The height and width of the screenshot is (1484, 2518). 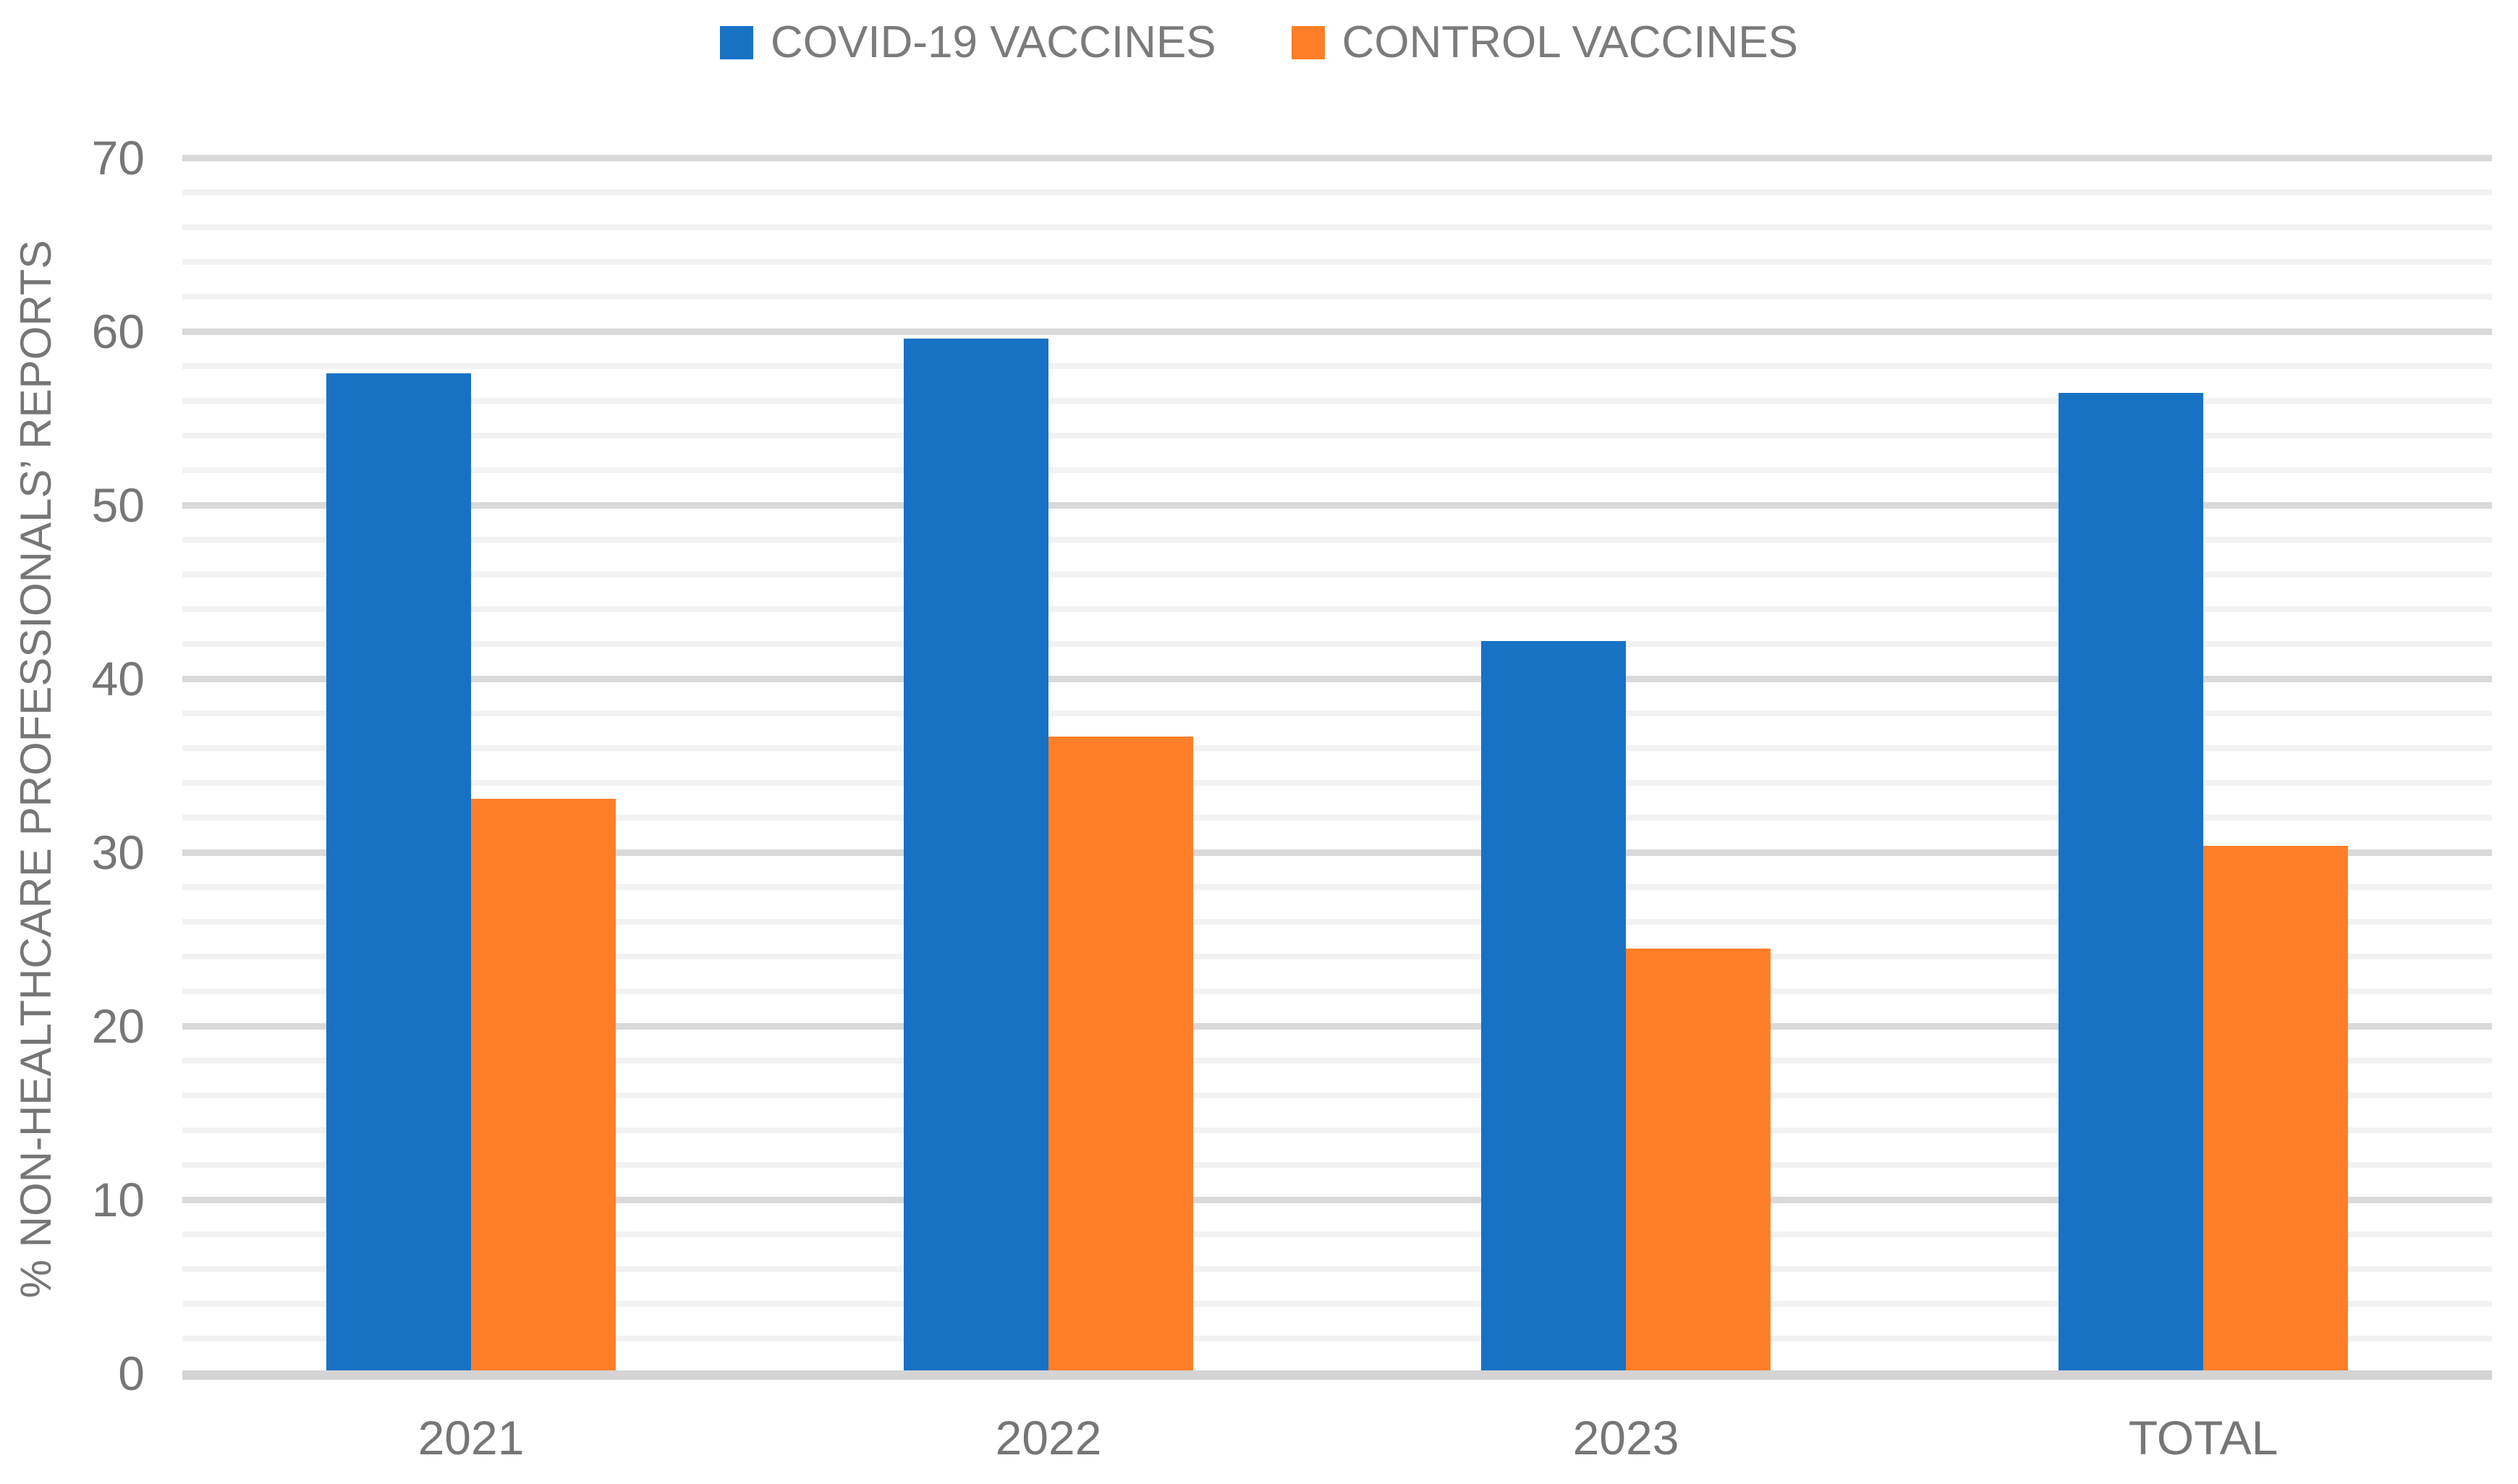 What do you see at coordinates (2131, 881) in the screenshot?
I see `bar-covid-19-vaccines-total` at bounding box center [2131, 881].